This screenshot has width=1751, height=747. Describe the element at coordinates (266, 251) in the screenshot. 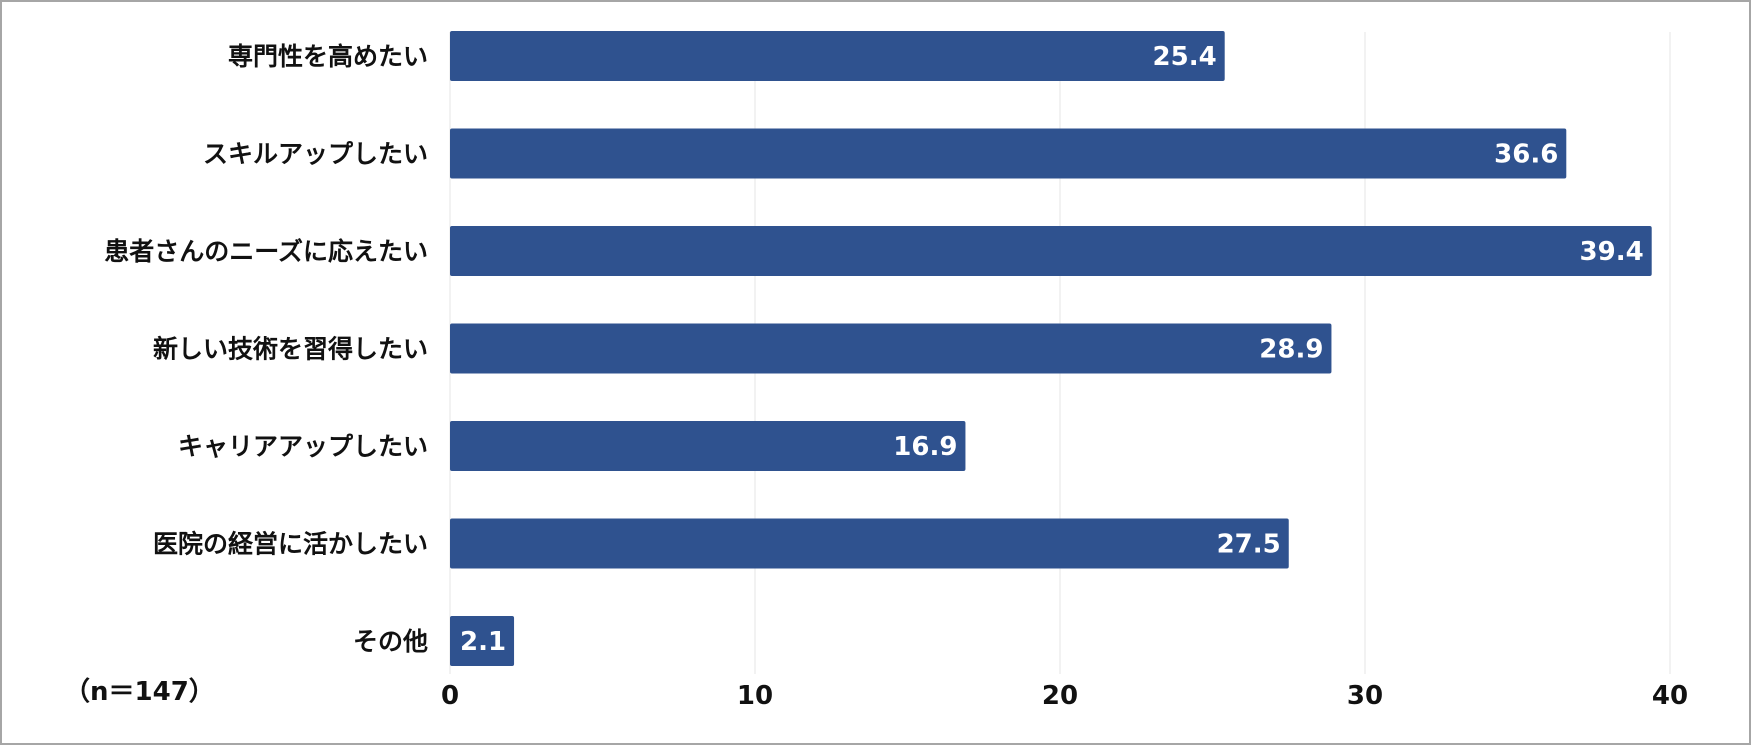

I see `category-label: 患者さんのニーズに応えたい` at that location.